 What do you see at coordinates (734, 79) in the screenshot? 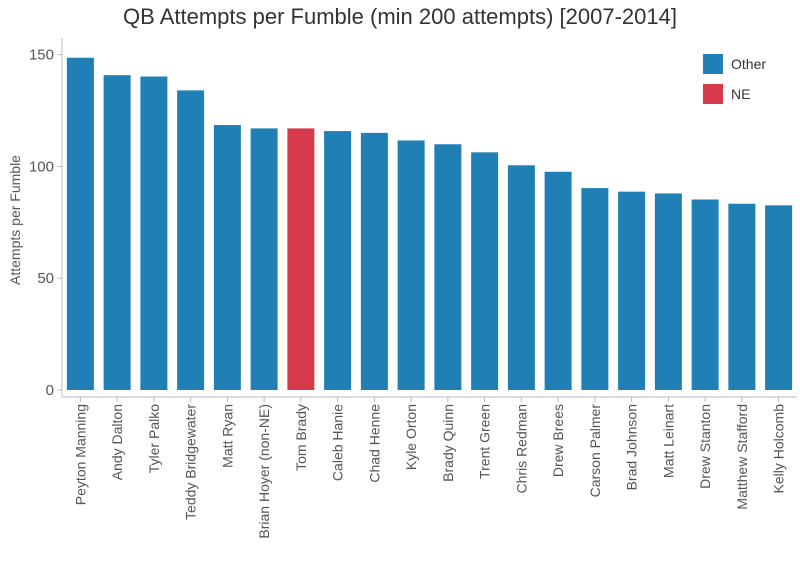
I see `legend: Other NE` at bounding box center [734, 79].